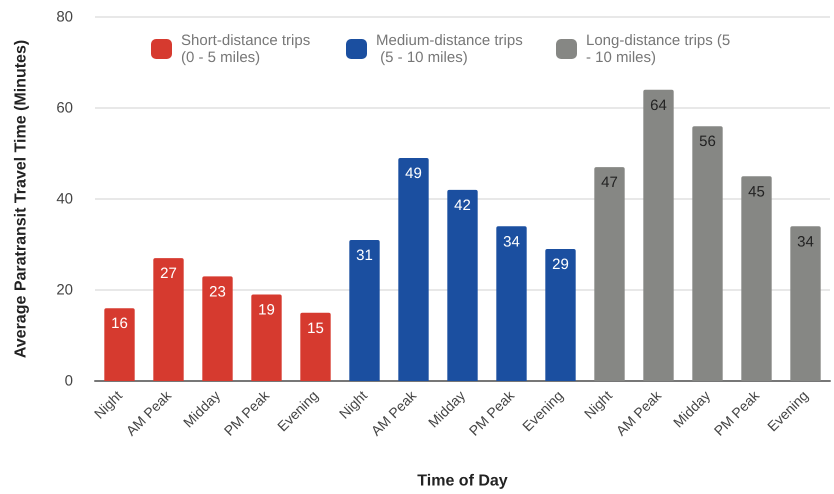 Image resolution: width=834 pixels, height=494 pixels. Describe the element at coordinates (247, 49) in the screenshot. I see `legend-label: Short-distance trips (0 - 5 miles)` at that location.